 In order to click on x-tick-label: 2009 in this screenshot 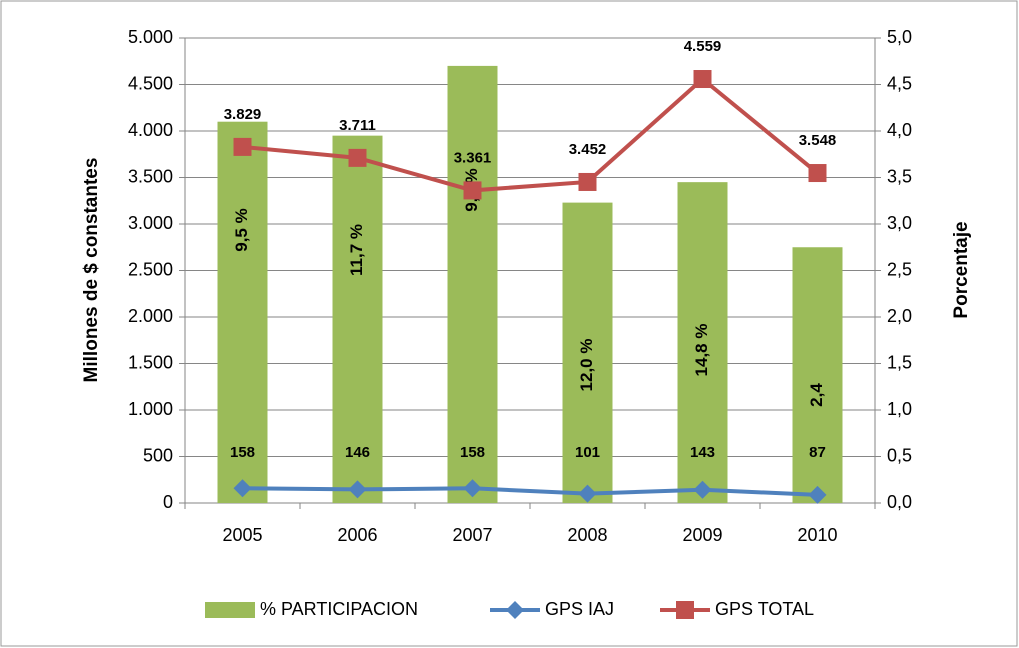, I will do `click(702, 535)`.